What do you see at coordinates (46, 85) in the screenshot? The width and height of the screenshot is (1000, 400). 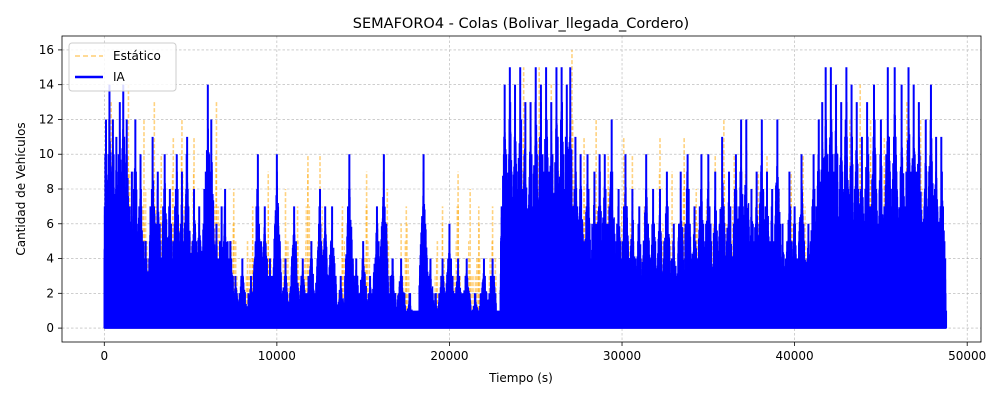 I see `y-tick-label: 14` at bounding box center [46, 85].